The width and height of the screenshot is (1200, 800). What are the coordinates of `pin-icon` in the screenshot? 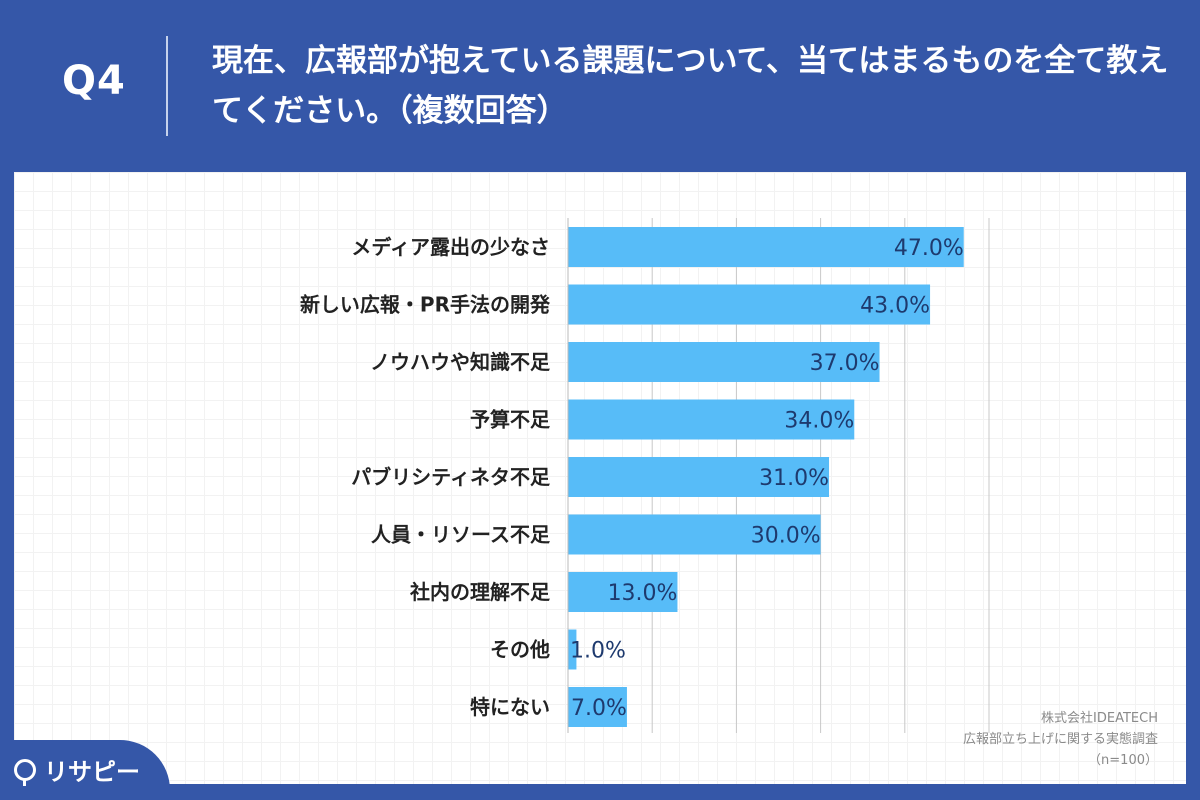 It's located at (25, 772).